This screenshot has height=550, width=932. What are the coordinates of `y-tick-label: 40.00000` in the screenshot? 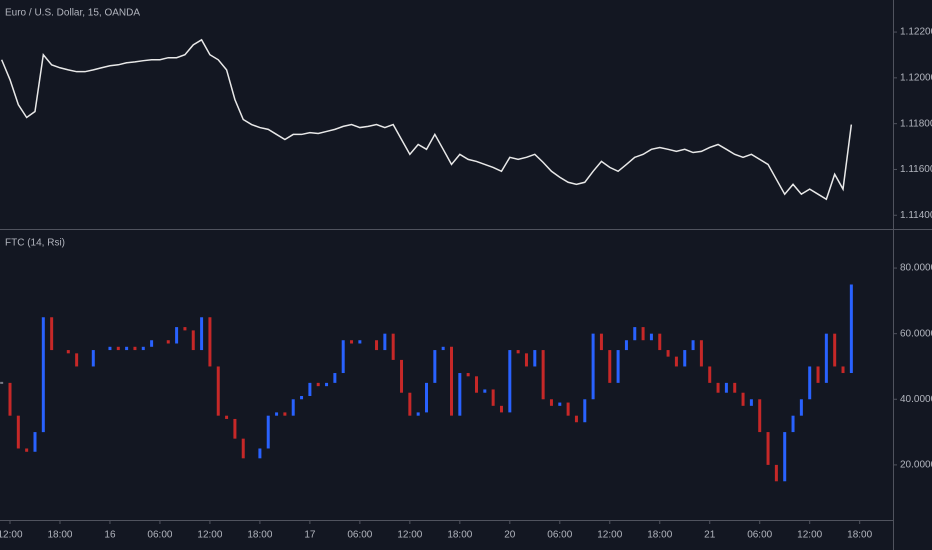 It's located at (916, 399).